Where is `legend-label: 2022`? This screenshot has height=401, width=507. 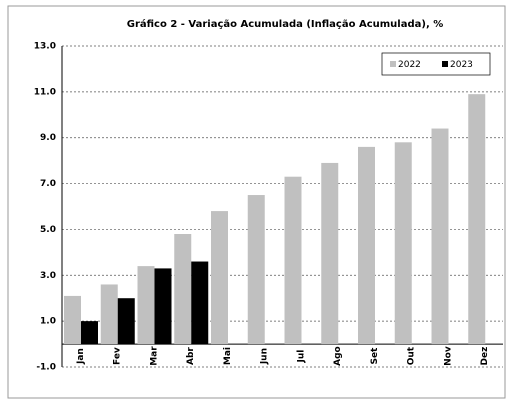 legend-label: 2022 is located at coordinates (409, 65).